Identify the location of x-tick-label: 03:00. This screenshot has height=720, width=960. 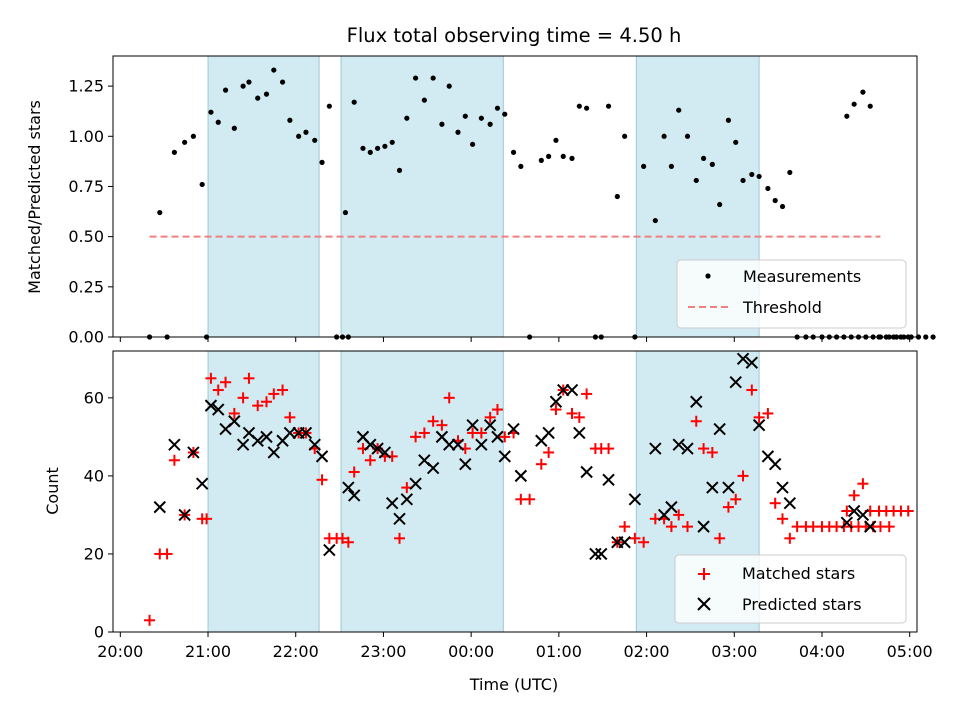
(734, 651).